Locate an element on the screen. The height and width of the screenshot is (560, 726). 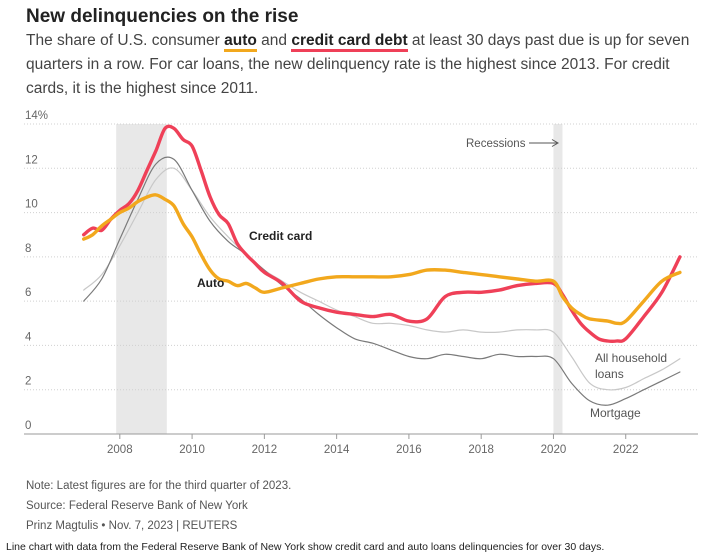
x-tick-label: 2008 is located at coordinates (120, 450).